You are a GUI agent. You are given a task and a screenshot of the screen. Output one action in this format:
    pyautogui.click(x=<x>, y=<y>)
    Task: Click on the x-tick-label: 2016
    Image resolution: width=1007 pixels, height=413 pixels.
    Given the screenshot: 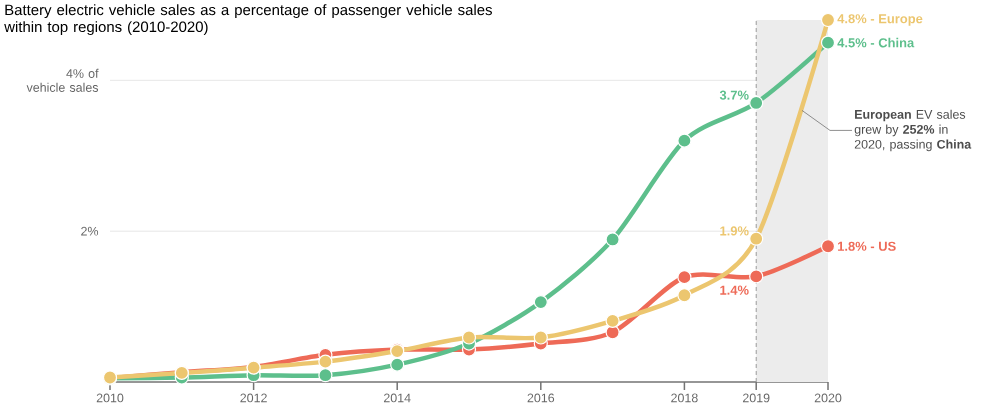 What is the action you would take?
    pyautogui.click(x=541, y=398)
    